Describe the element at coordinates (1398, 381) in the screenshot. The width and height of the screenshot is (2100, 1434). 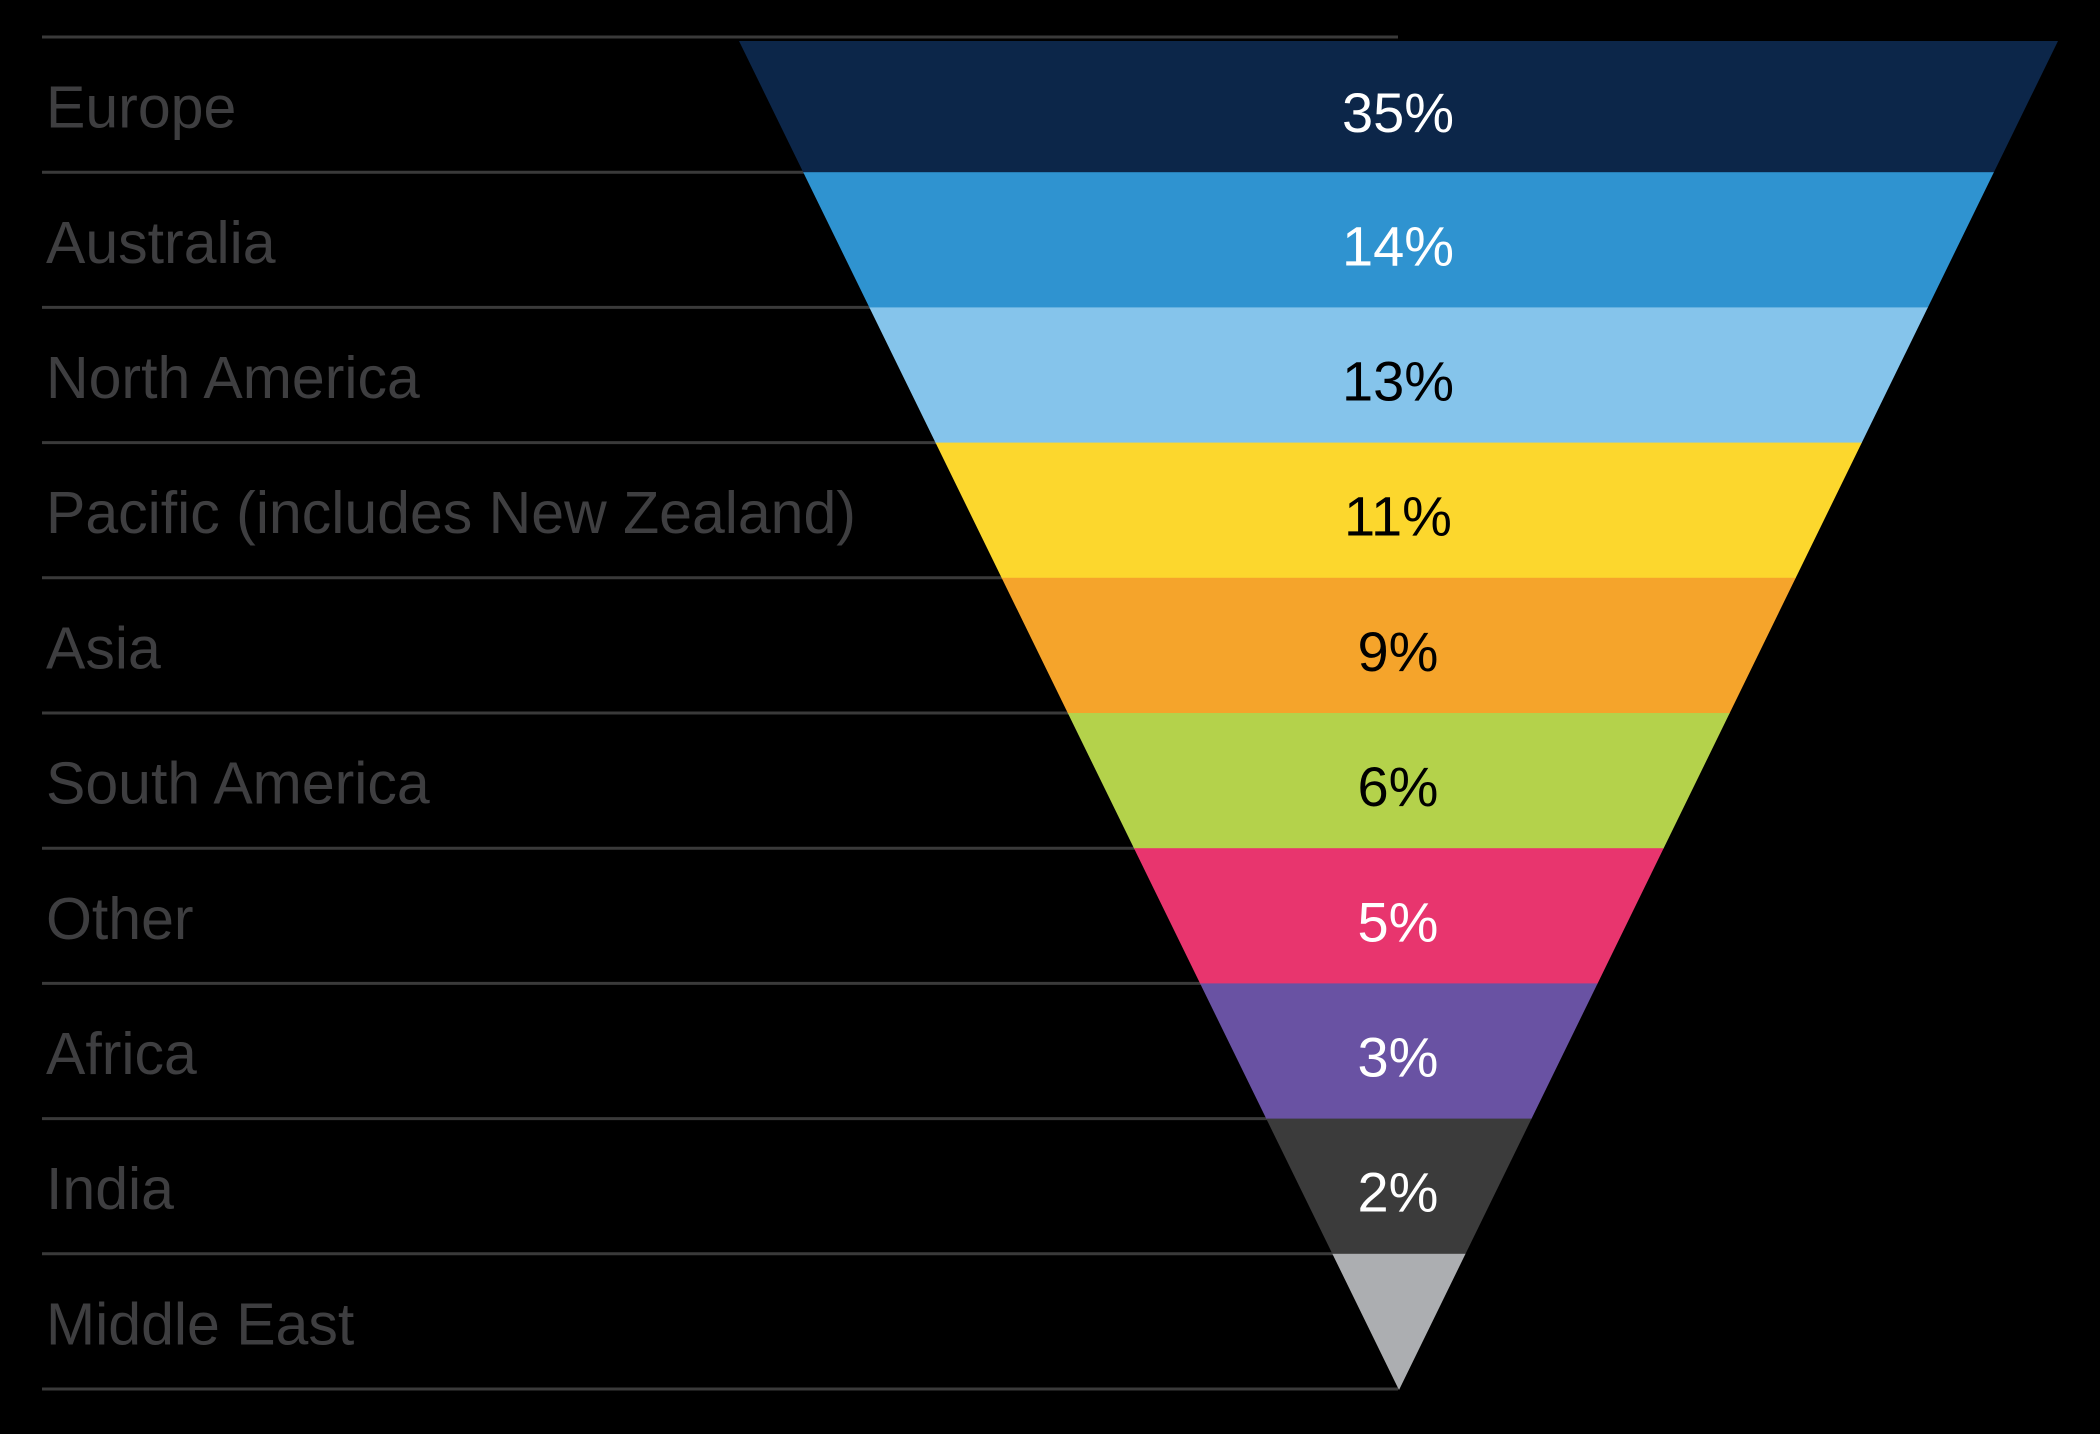
I see `segment-value-label: 13%` at that location.